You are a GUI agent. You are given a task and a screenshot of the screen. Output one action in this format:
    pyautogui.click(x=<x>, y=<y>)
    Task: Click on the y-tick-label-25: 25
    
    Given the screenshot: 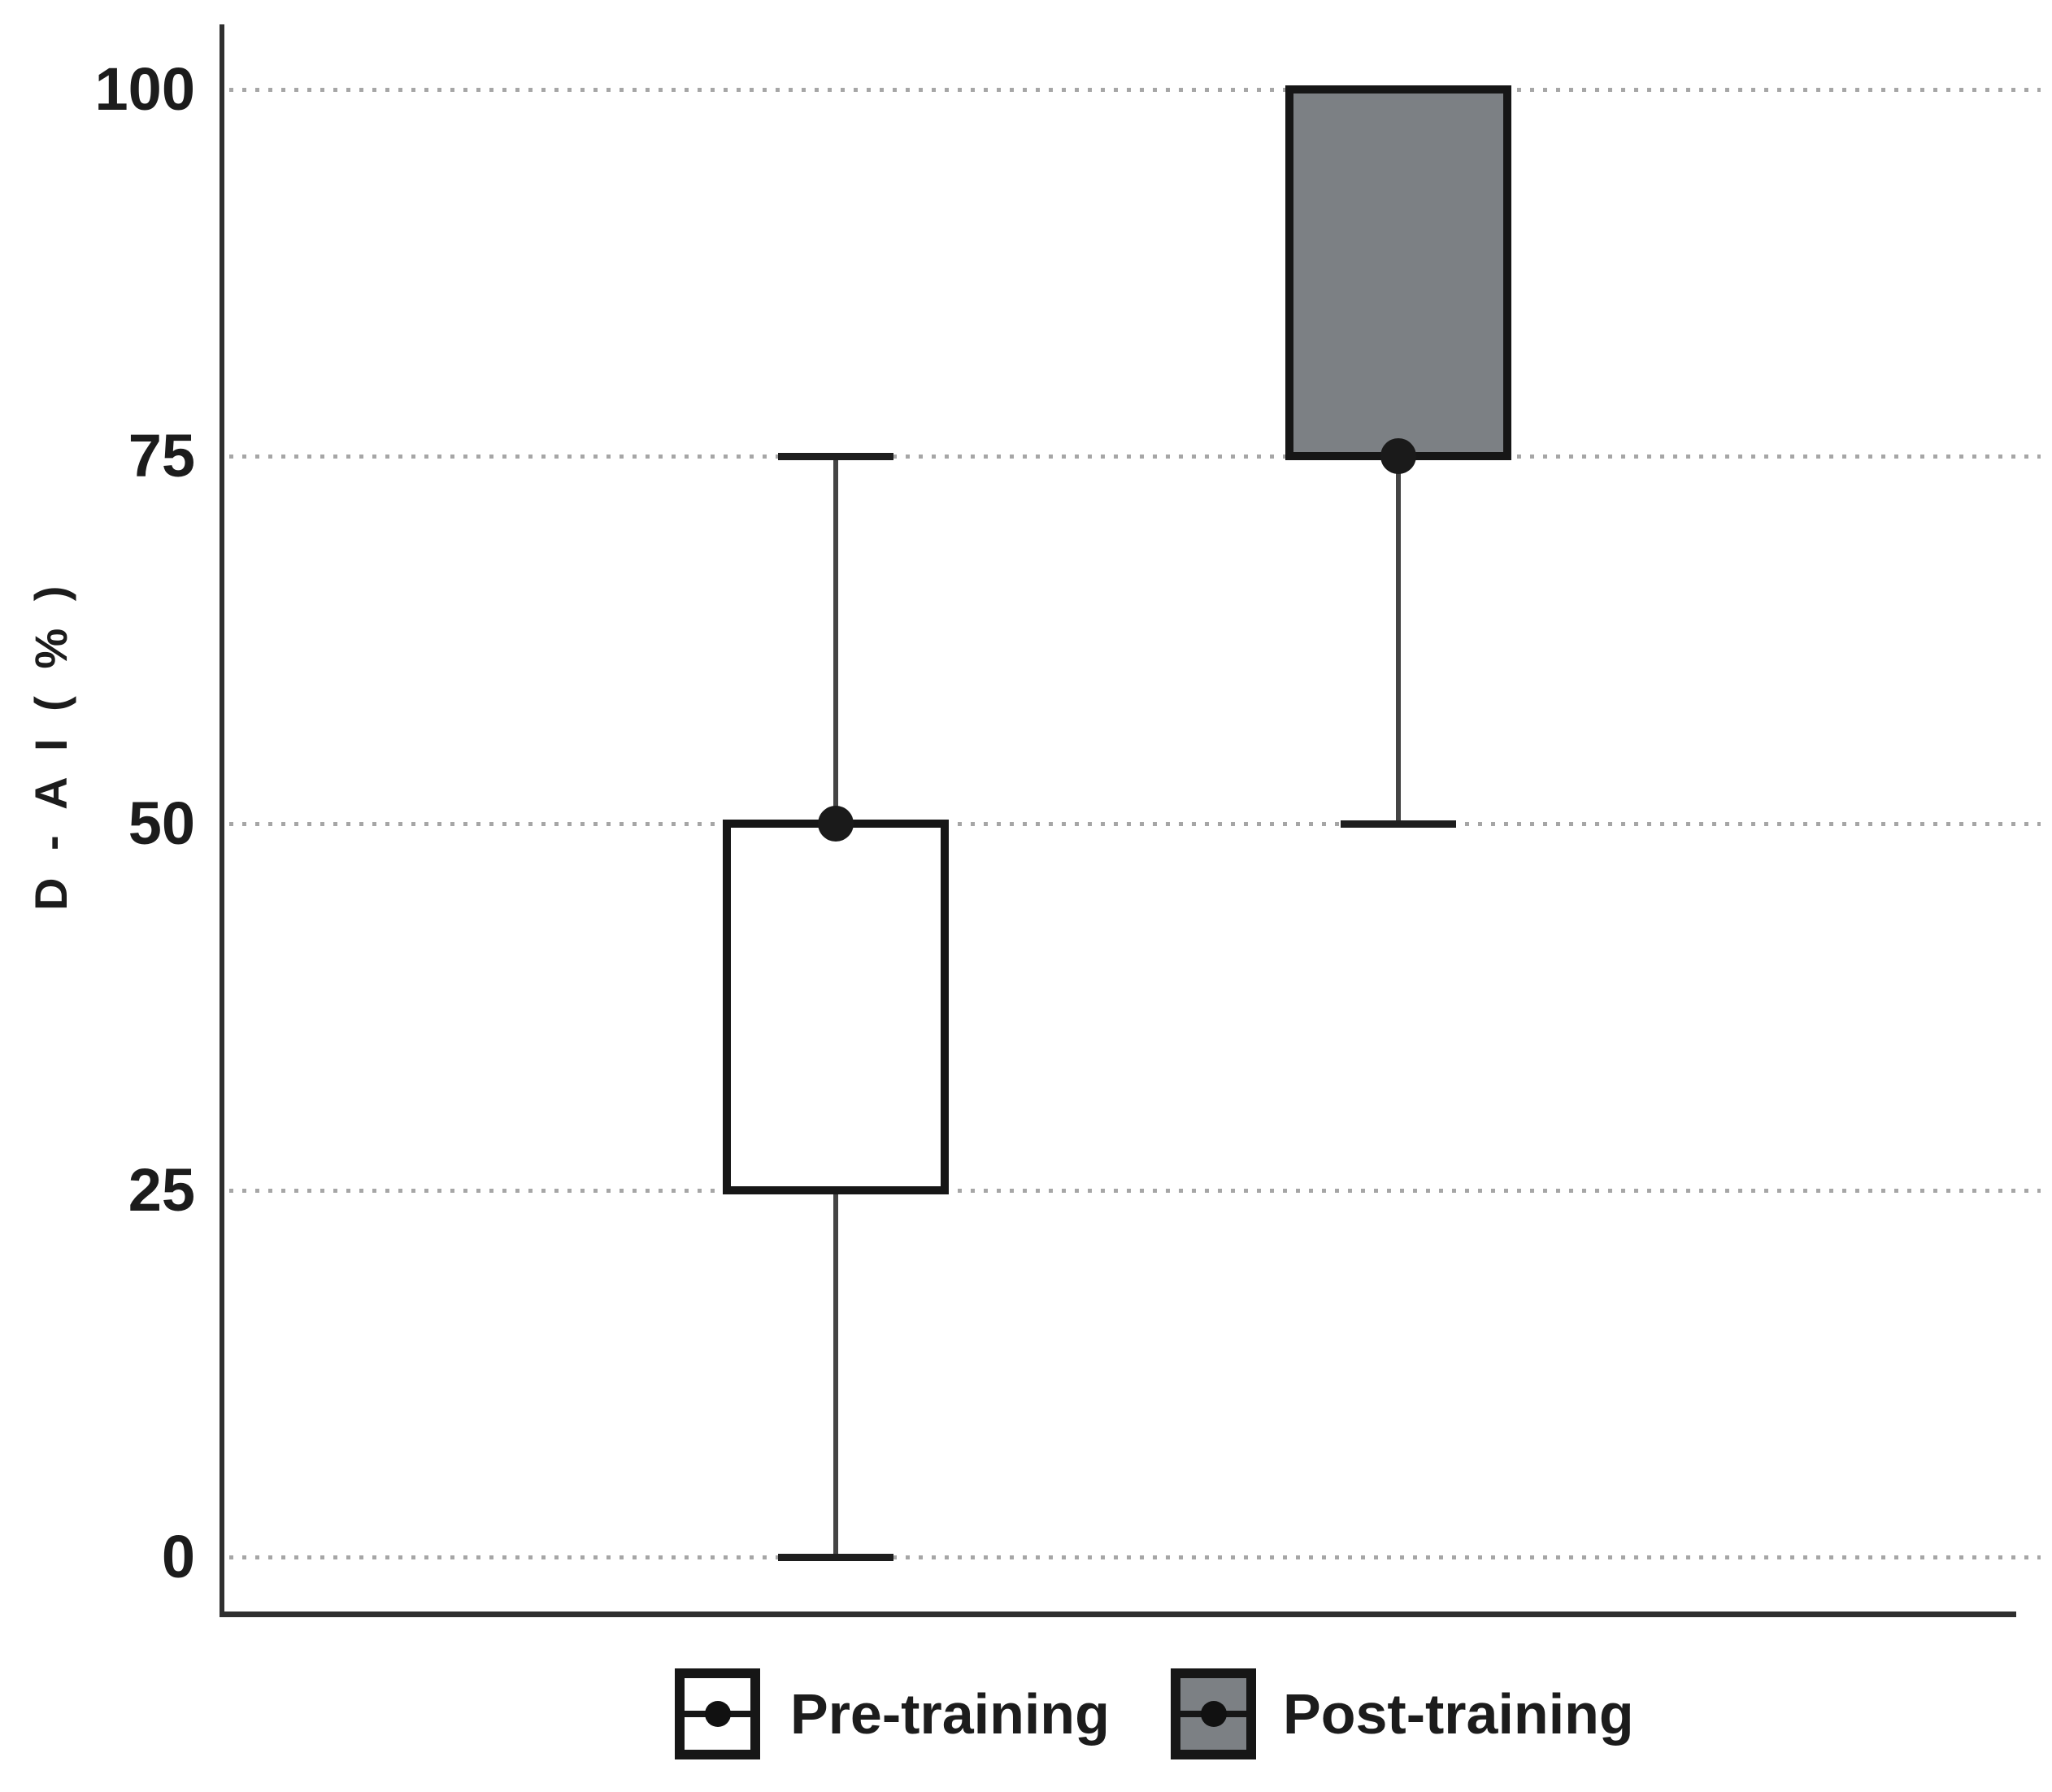 What is the action you would take?
    pyautogui.click(x=161, y=1190)
    